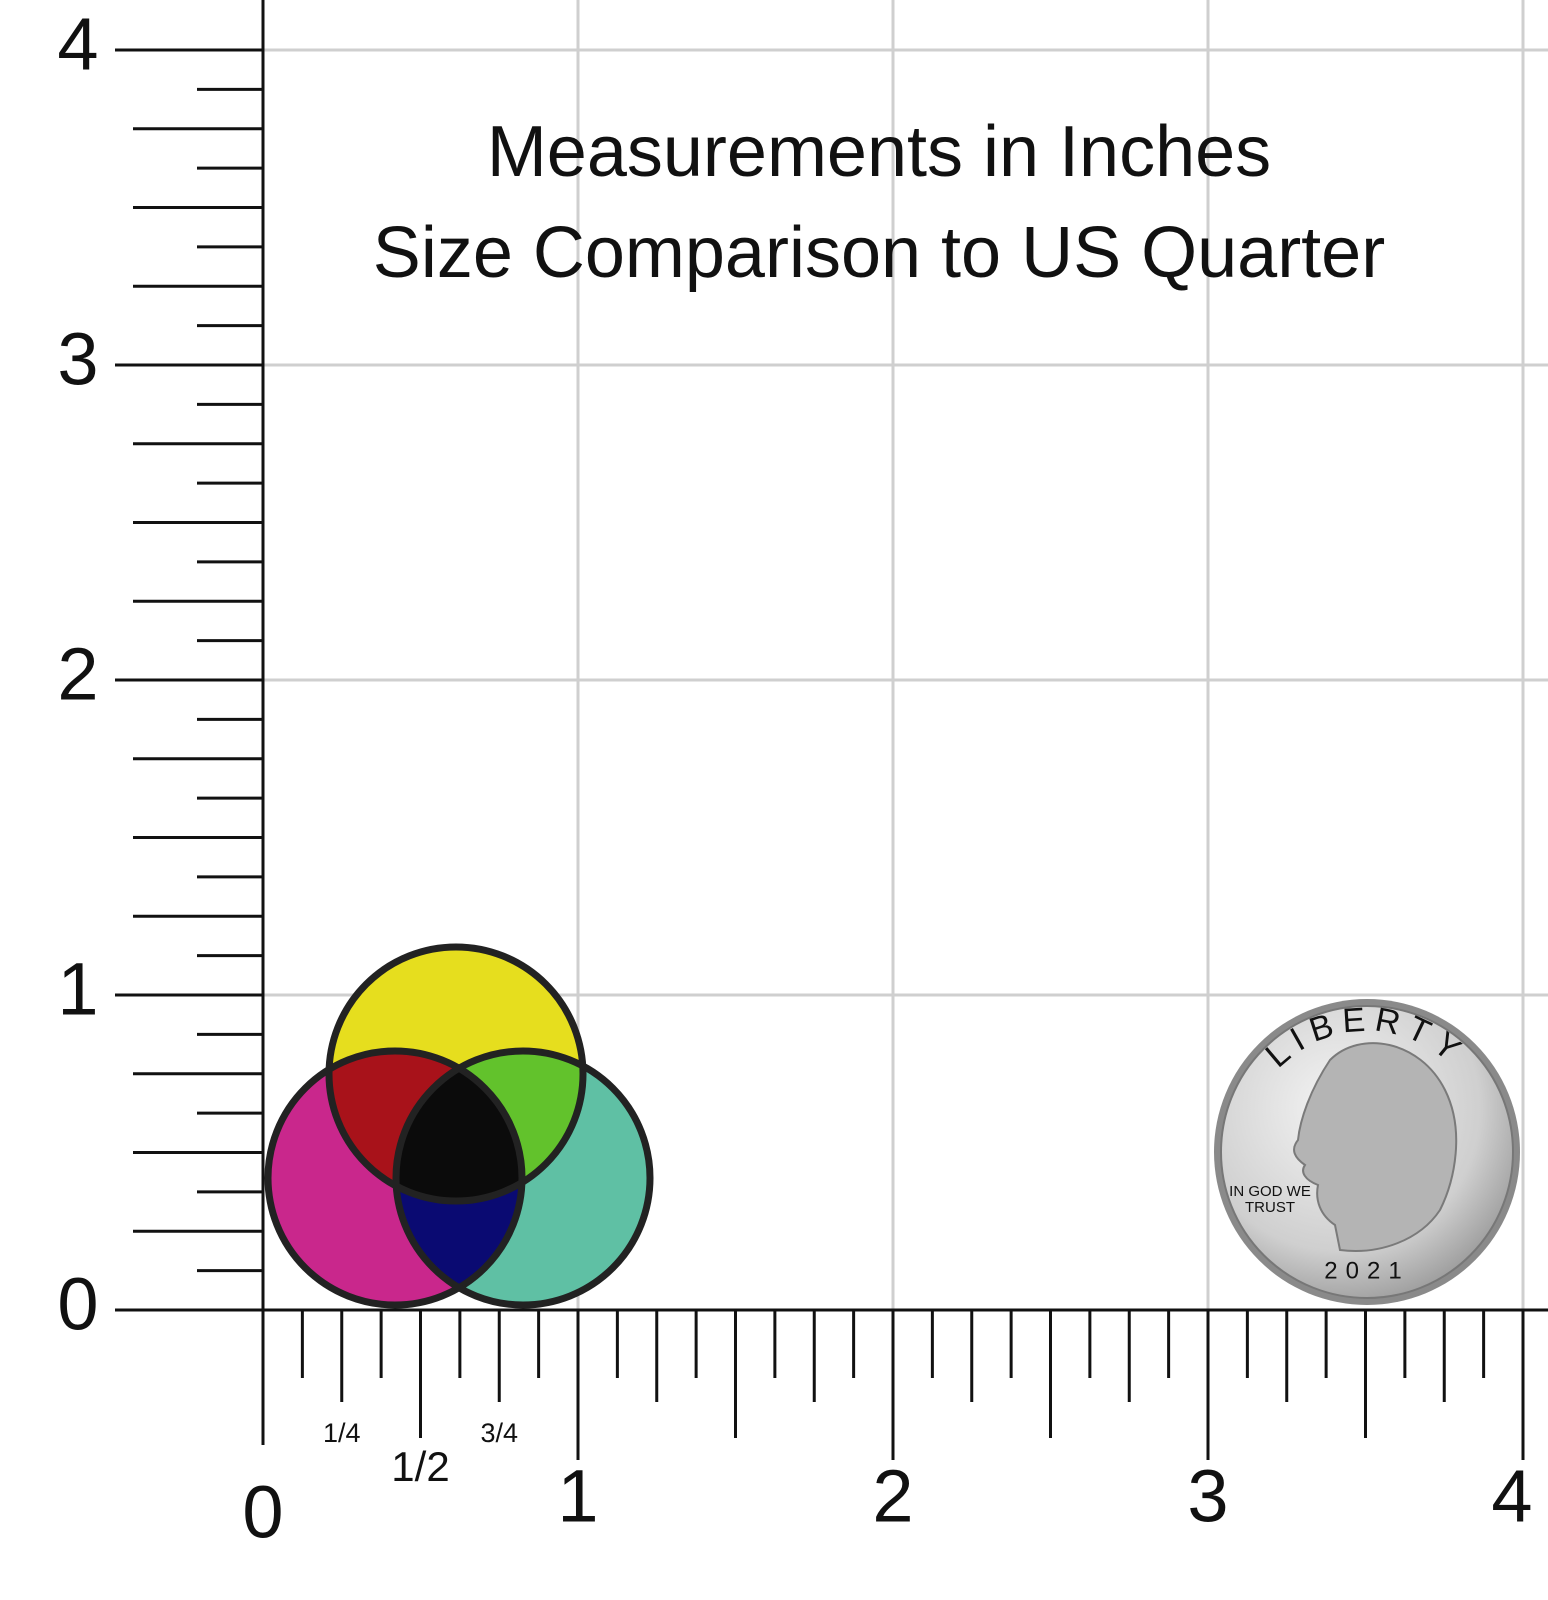 Image resolution: width=1548 pixels, height=1600 pixels. I want to click on y-axis-label: 0, so click(77, 1304).